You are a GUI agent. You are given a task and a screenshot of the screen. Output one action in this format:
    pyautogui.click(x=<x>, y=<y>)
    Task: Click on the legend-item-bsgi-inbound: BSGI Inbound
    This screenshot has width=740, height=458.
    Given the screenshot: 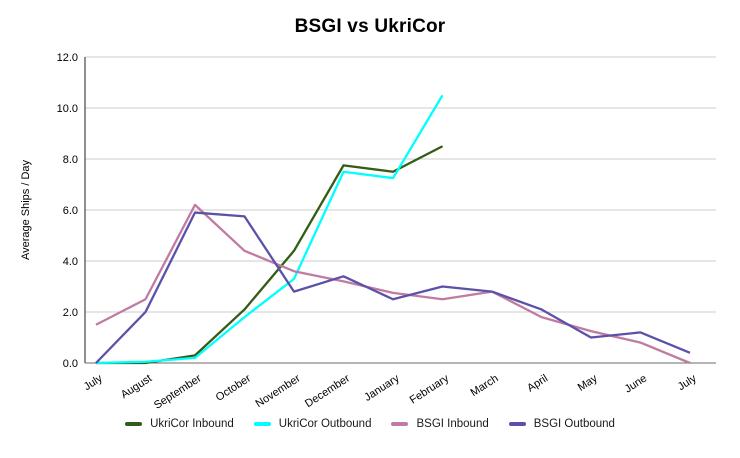 What is the action you would take?
    pyautogui.click(x=440, y=424)
    